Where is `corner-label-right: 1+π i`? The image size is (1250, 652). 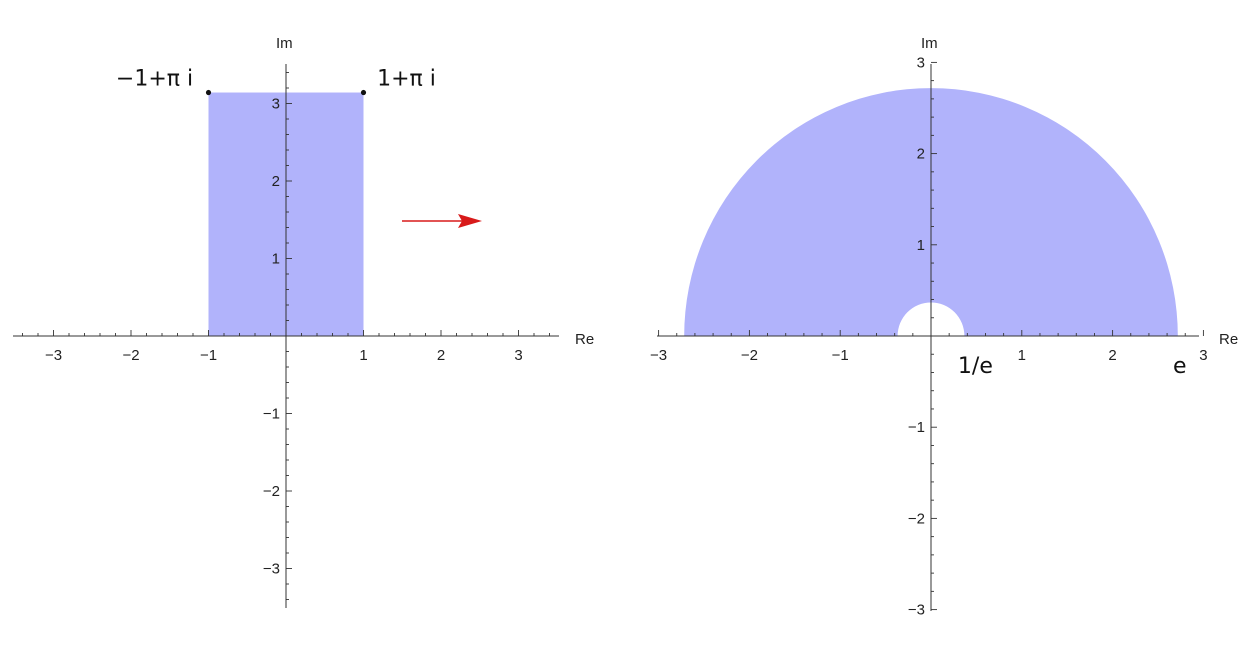 corner-label-right: 1+π i is located at coordinates (406, 79).